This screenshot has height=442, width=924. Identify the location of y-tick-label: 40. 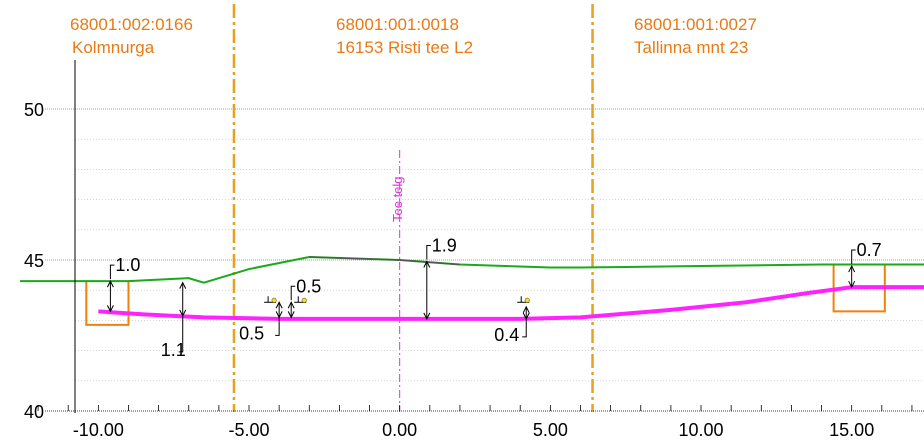
(34, 412).